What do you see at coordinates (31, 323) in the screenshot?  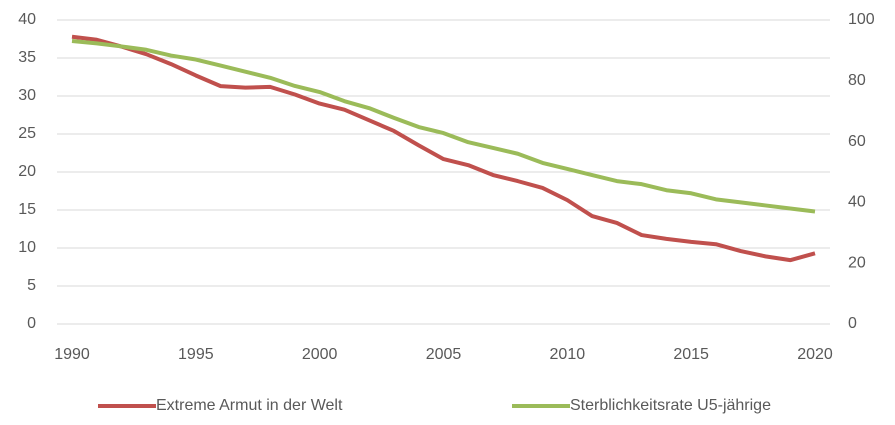 I see `y-tick-label: 0` at bounding box center [31, 323].